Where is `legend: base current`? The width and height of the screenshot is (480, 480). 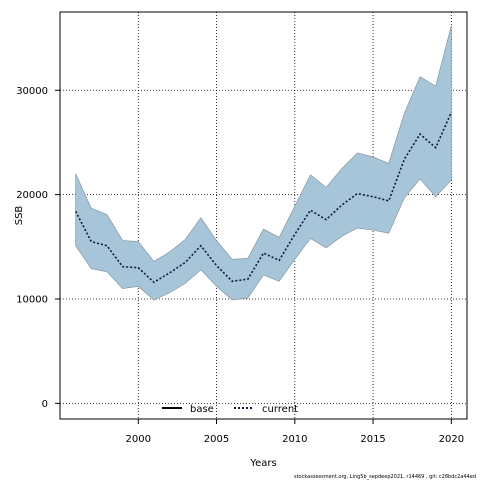 legend: base current is located at coordinates (230, 409).